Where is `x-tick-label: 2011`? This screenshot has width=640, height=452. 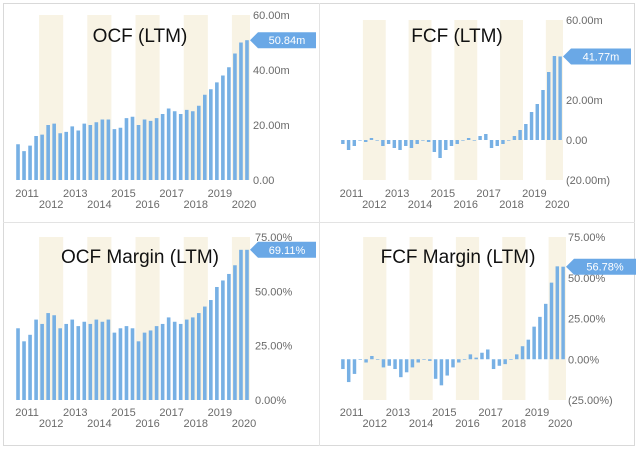 x-tick-label: 2011 is located at coordinates (27, 194).